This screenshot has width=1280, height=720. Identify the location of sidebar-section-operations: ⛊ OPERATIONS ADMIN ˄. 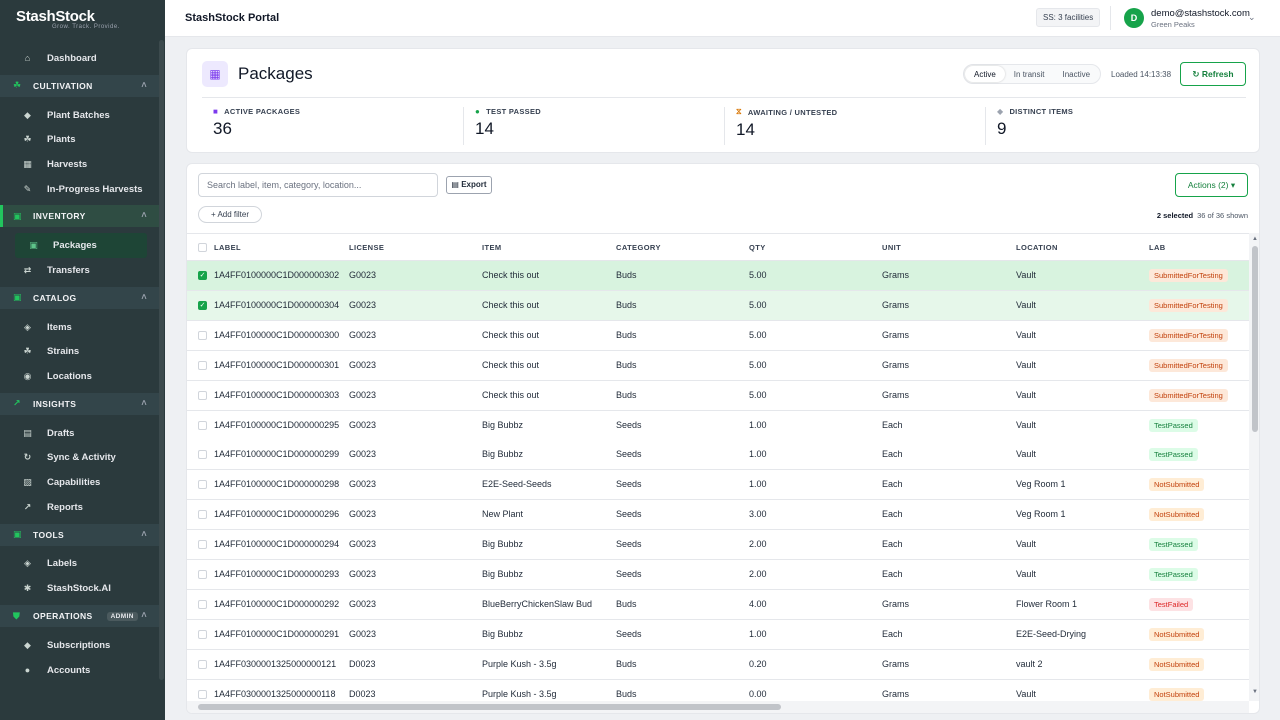
(79, 616).